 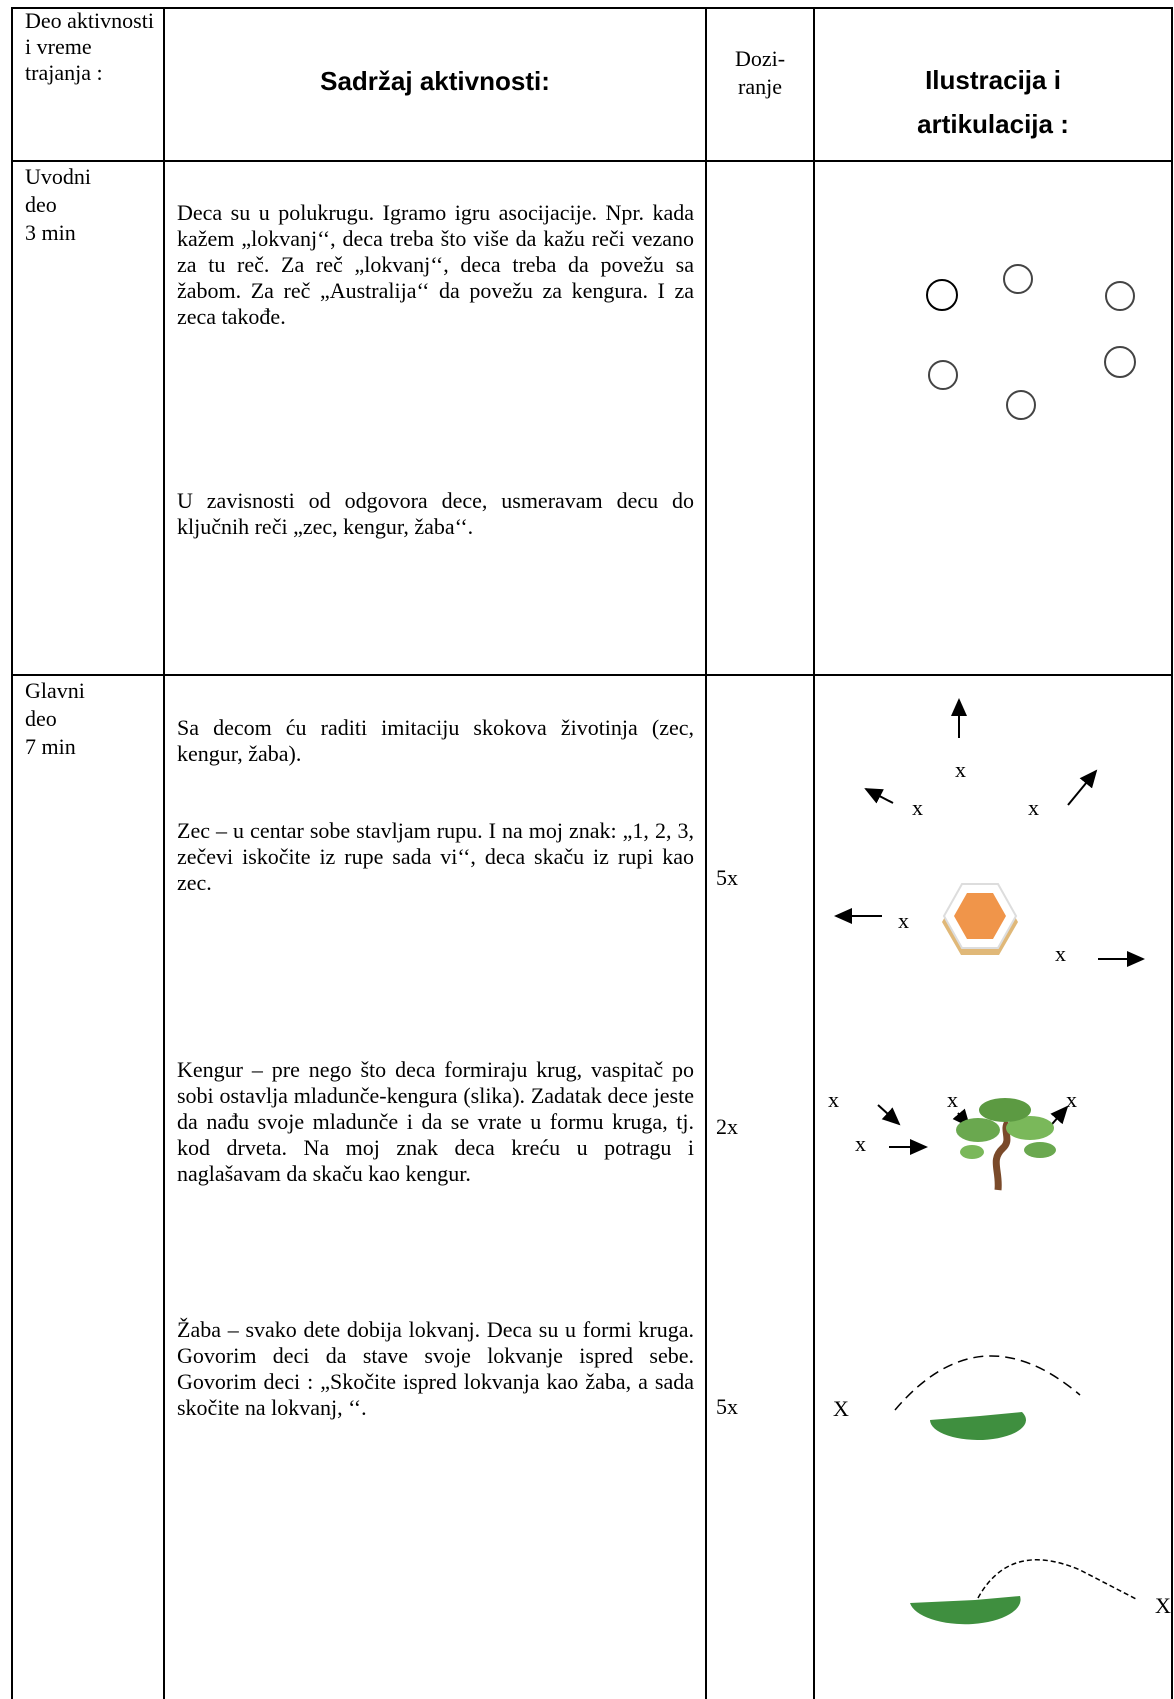 I want to click on arrows, so click(x=989, y=926).